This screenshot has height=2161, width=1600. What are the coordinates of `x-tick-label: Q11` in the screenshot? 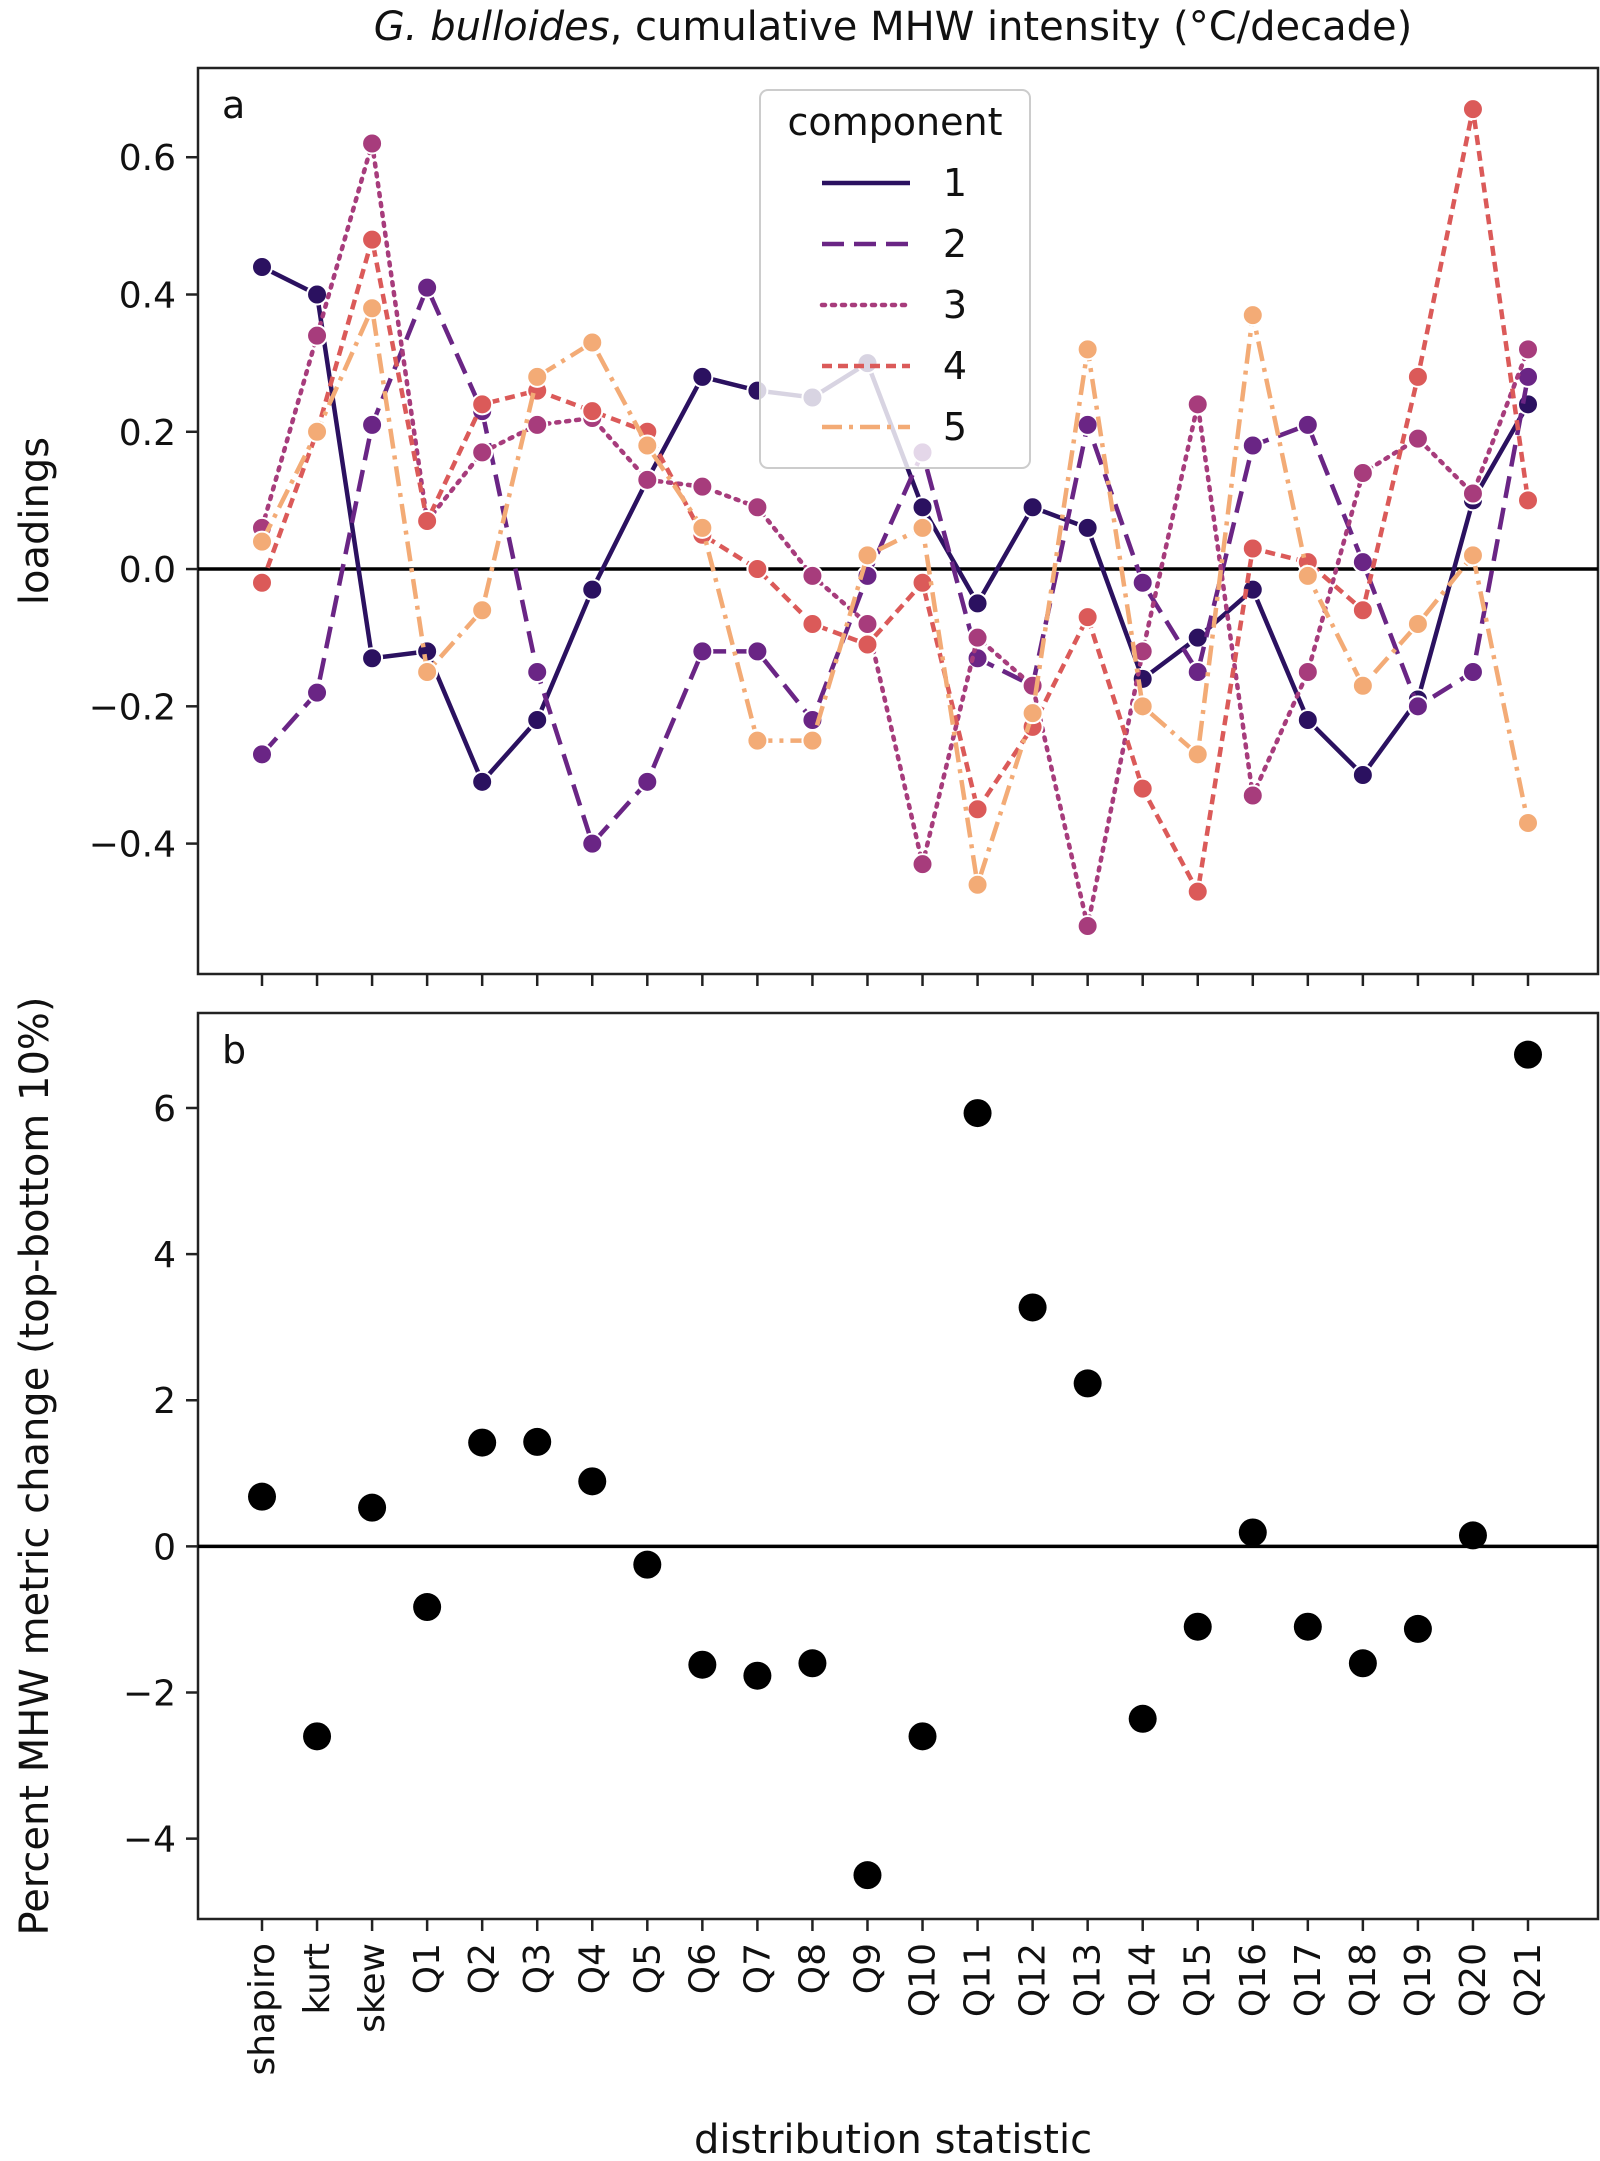 It's located at (978, 1980).